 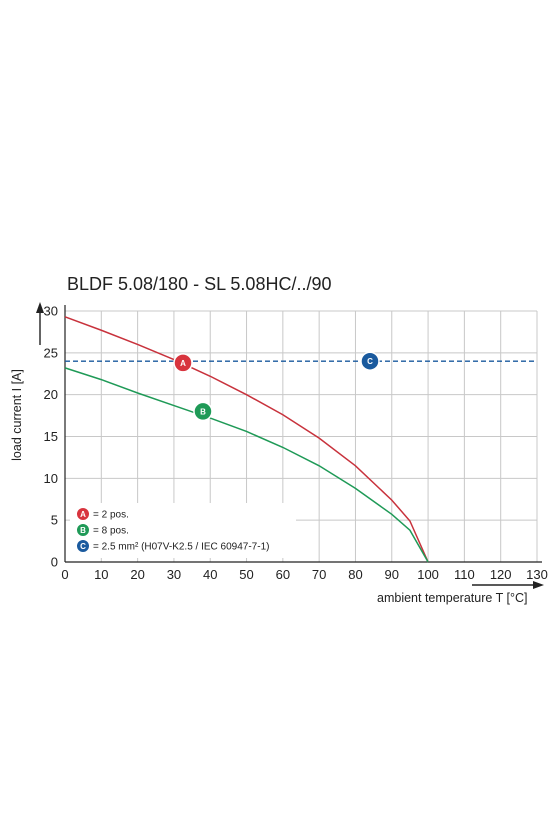 I want to click on legend-badge-label: C, so click(x=83, y=546).